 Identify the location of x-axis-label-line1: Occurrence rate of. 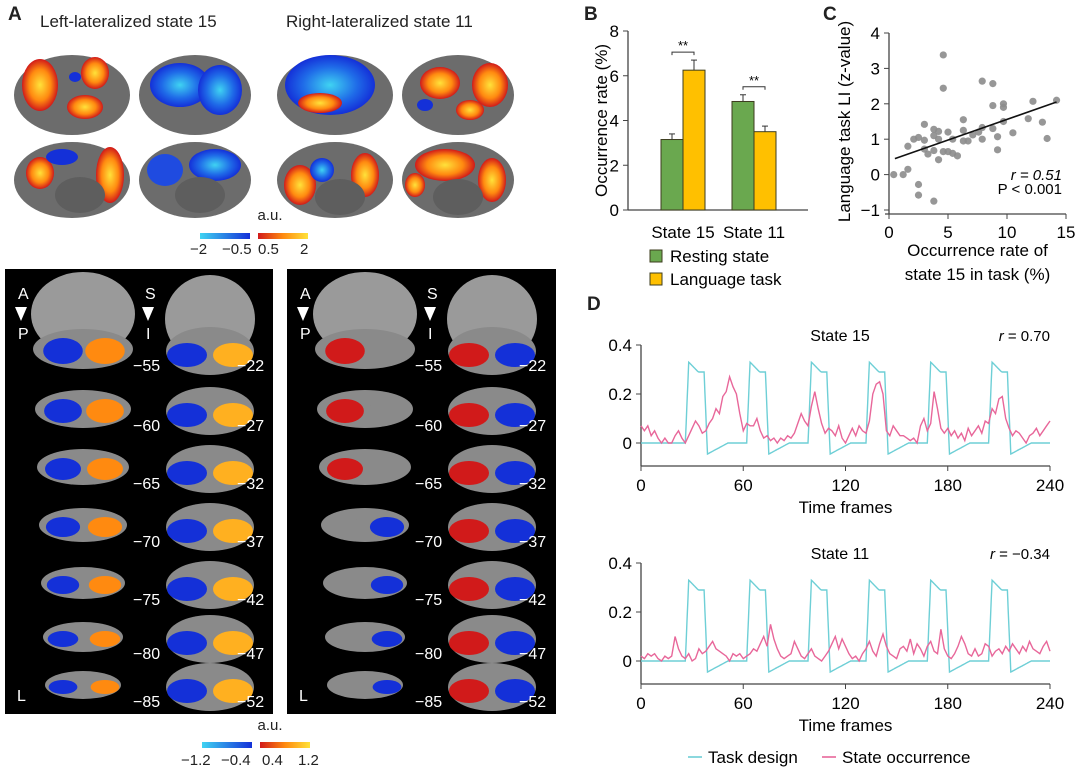
(977, 250).